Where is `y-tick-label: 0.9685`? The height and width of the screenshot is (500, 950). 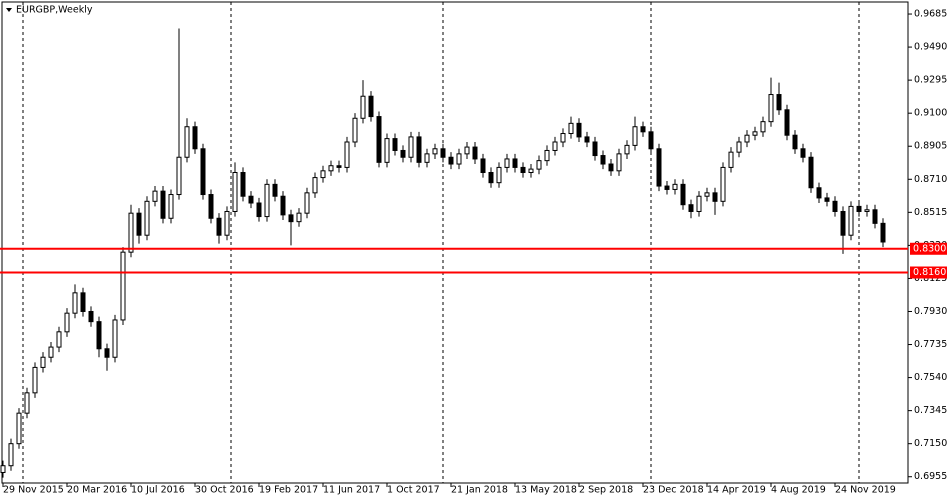
y-tick-label: 0.9685 is located at coordinates (930, 14).